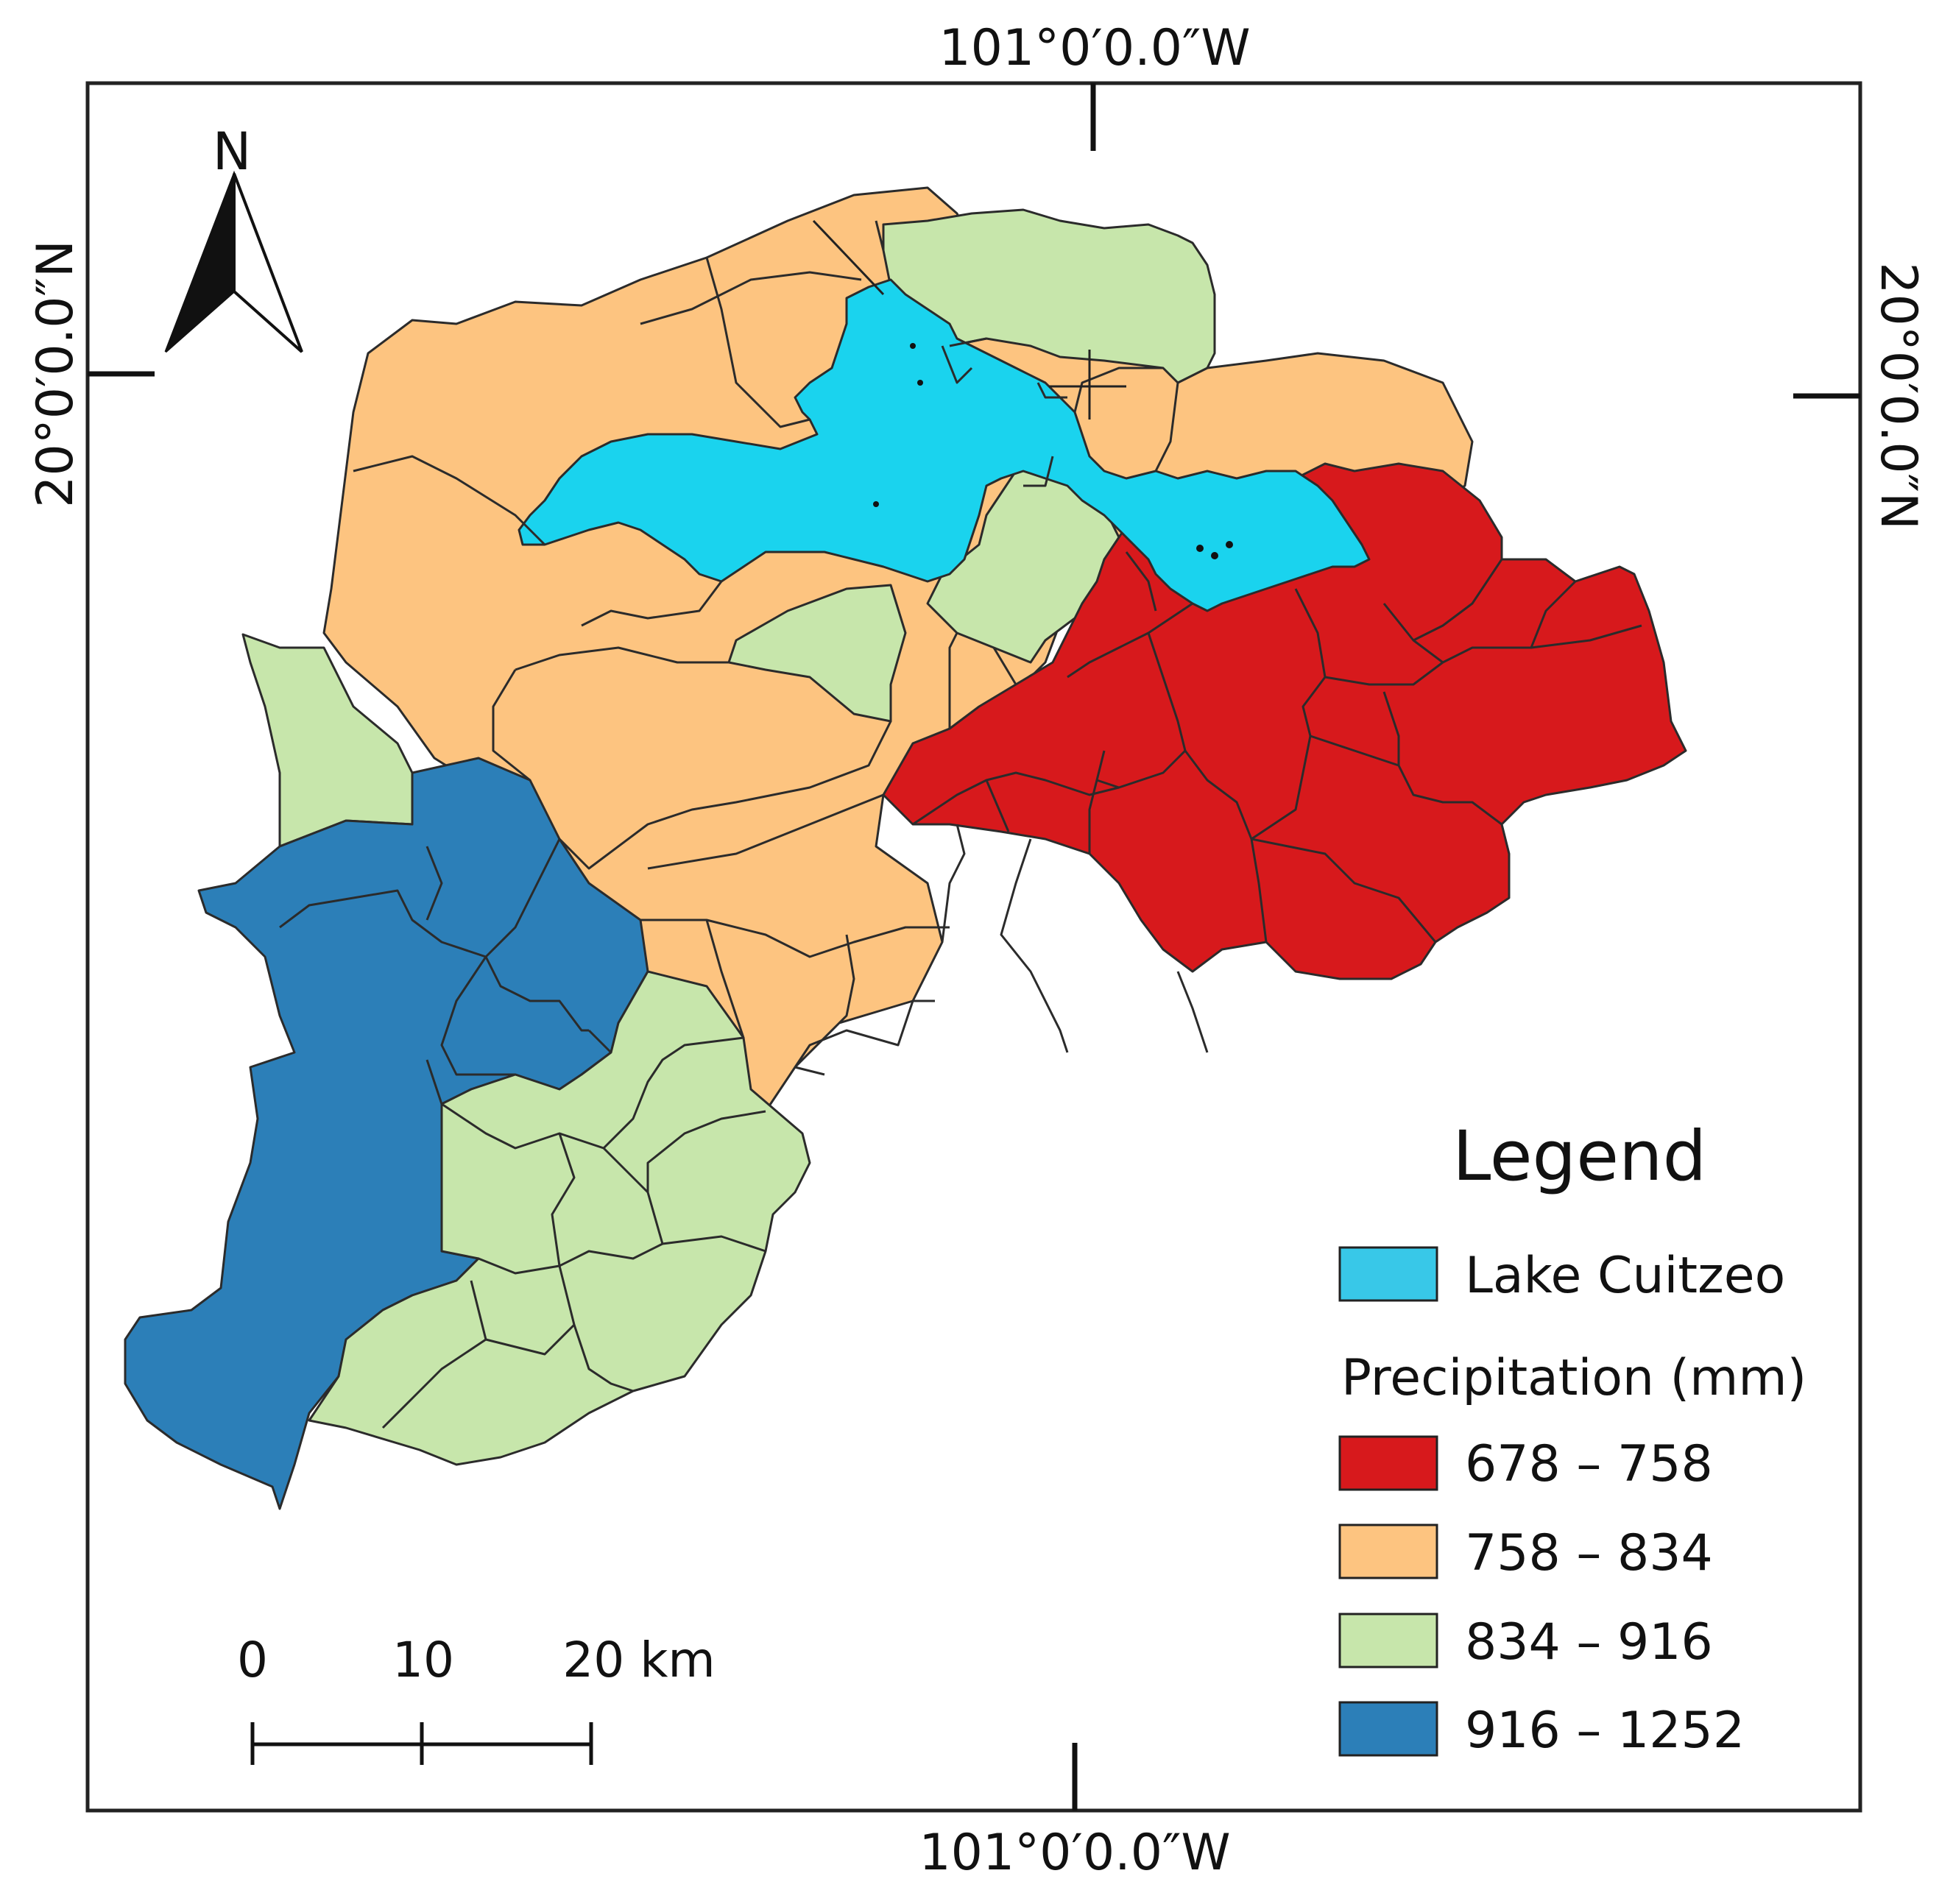  Describe the element at coordinates (1094, 48) in the screenshot. I see `top-longitude-label: 101°0′0.0″W` at that location.